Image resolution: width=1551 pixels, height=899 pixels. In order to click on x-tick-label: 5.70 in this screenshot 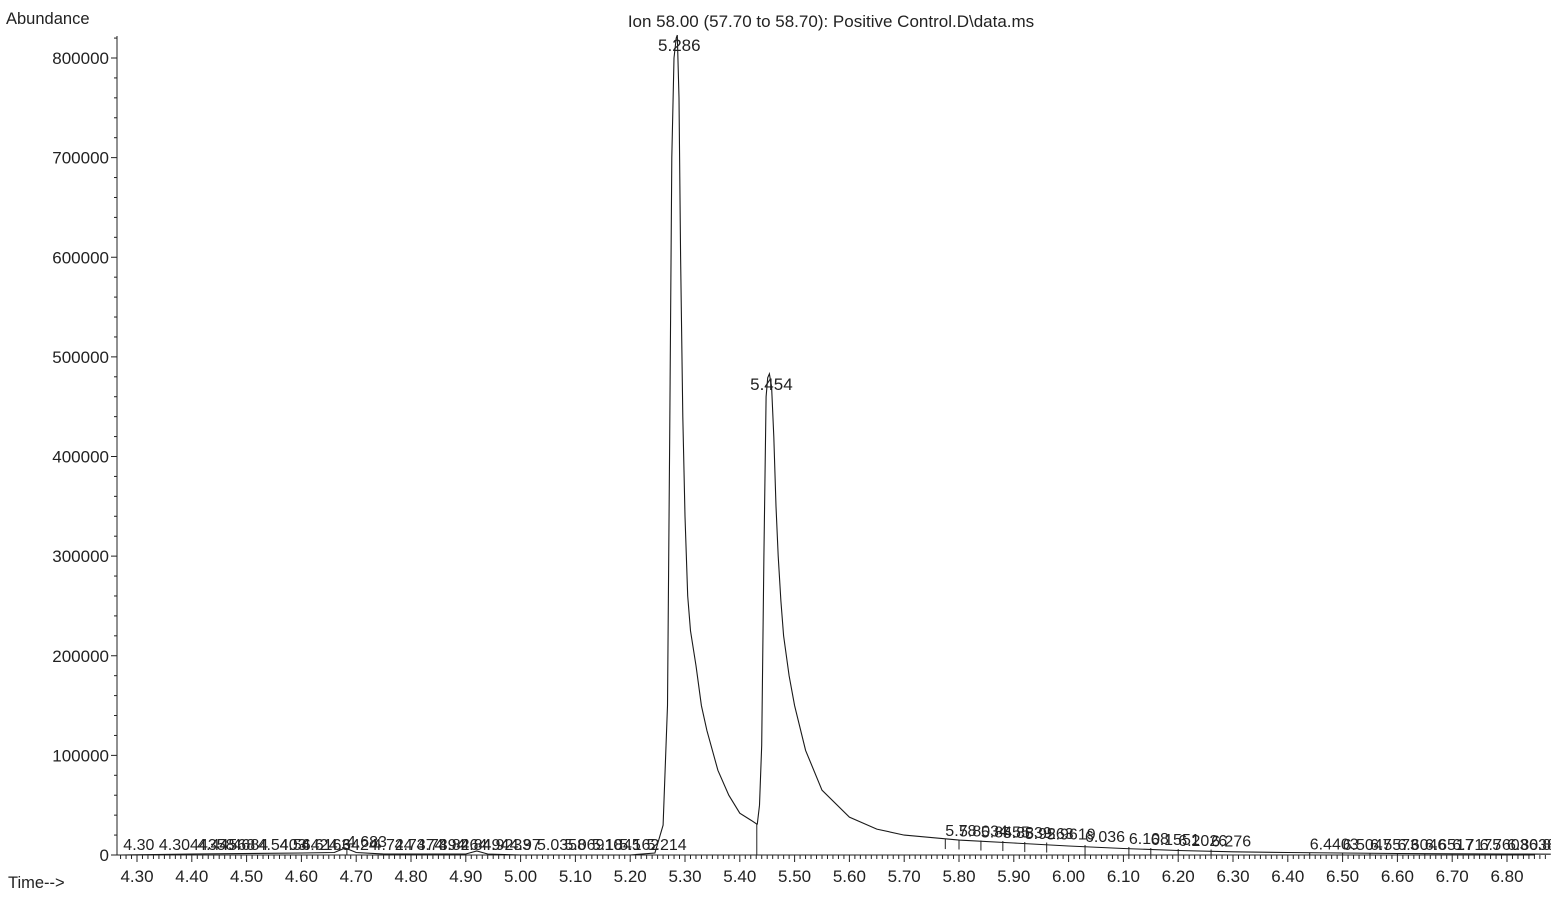, I will do `click(904, 876)`.